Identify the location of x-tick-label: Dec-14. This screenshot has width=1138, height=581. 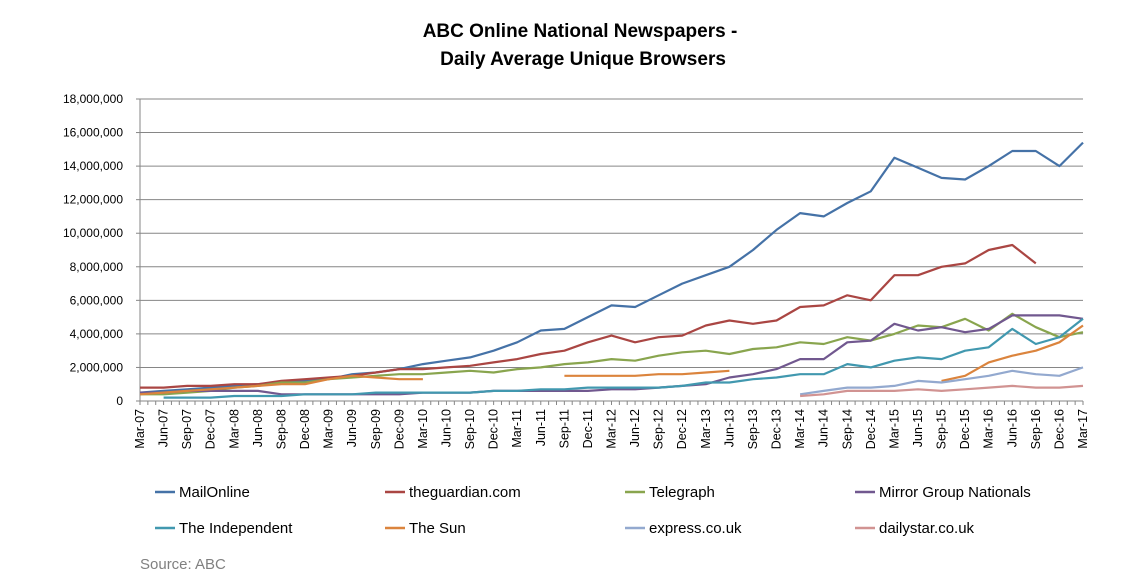
(871, 429).